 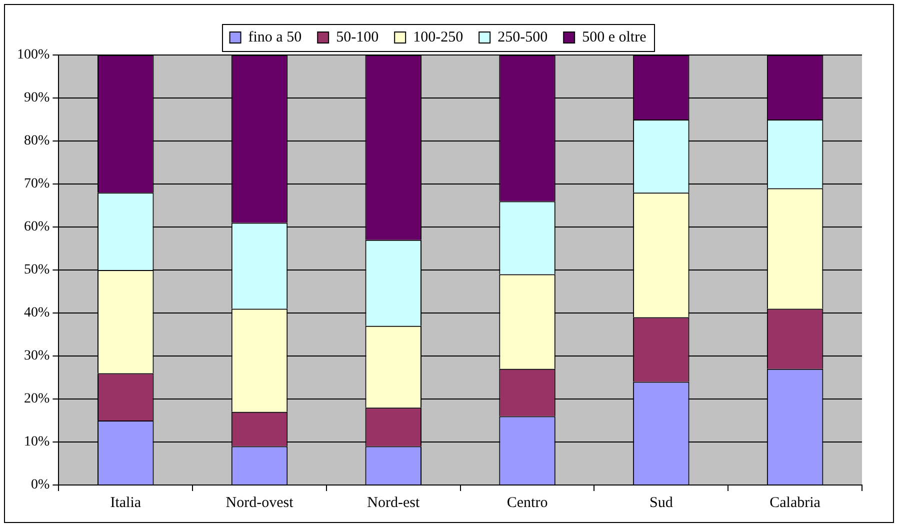 I want to click on x-tick-label: Nord-est, so click(x=393, y=502).